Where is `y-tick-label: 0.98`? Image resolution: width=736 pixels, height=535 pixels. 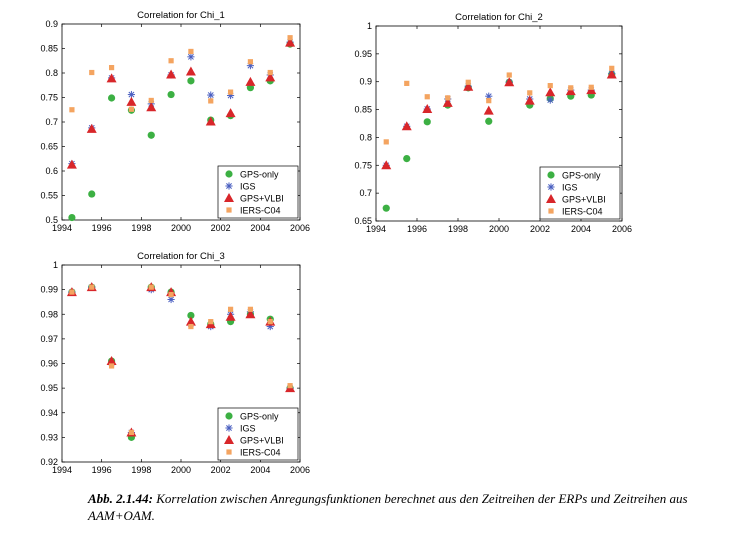
y-tick-label: 0.98 is located at coordinates (49, 314).